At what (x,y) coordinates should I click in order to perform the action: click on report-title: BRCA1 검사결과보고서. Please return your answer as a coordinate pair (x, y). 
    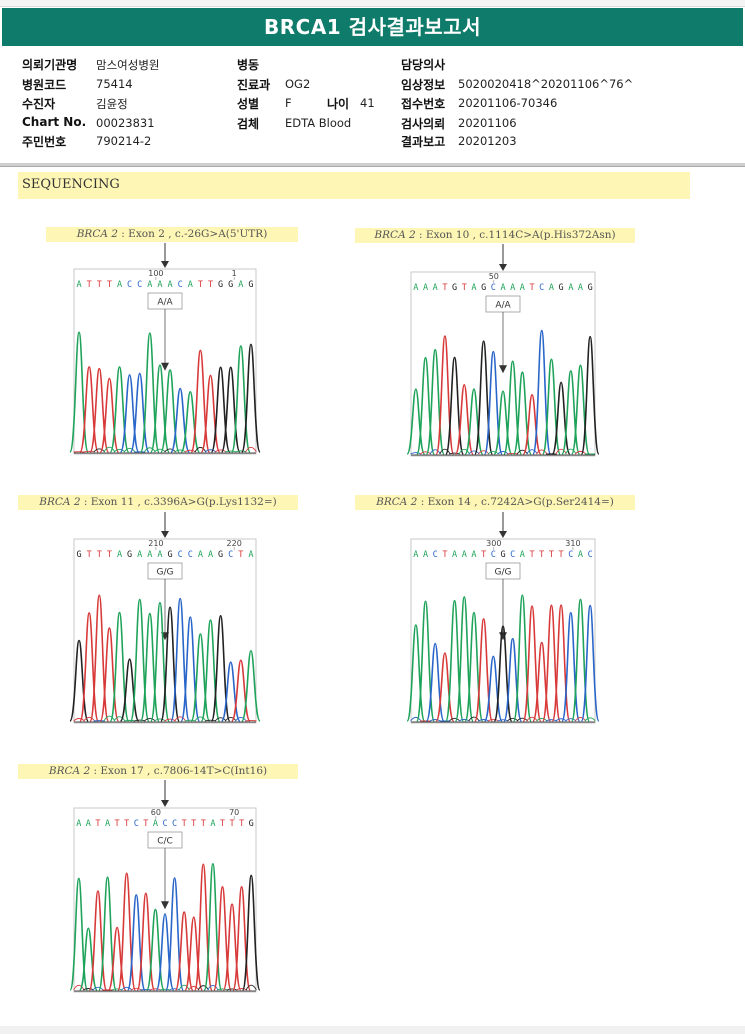
    Looking at the image, I should click on (372, 27).